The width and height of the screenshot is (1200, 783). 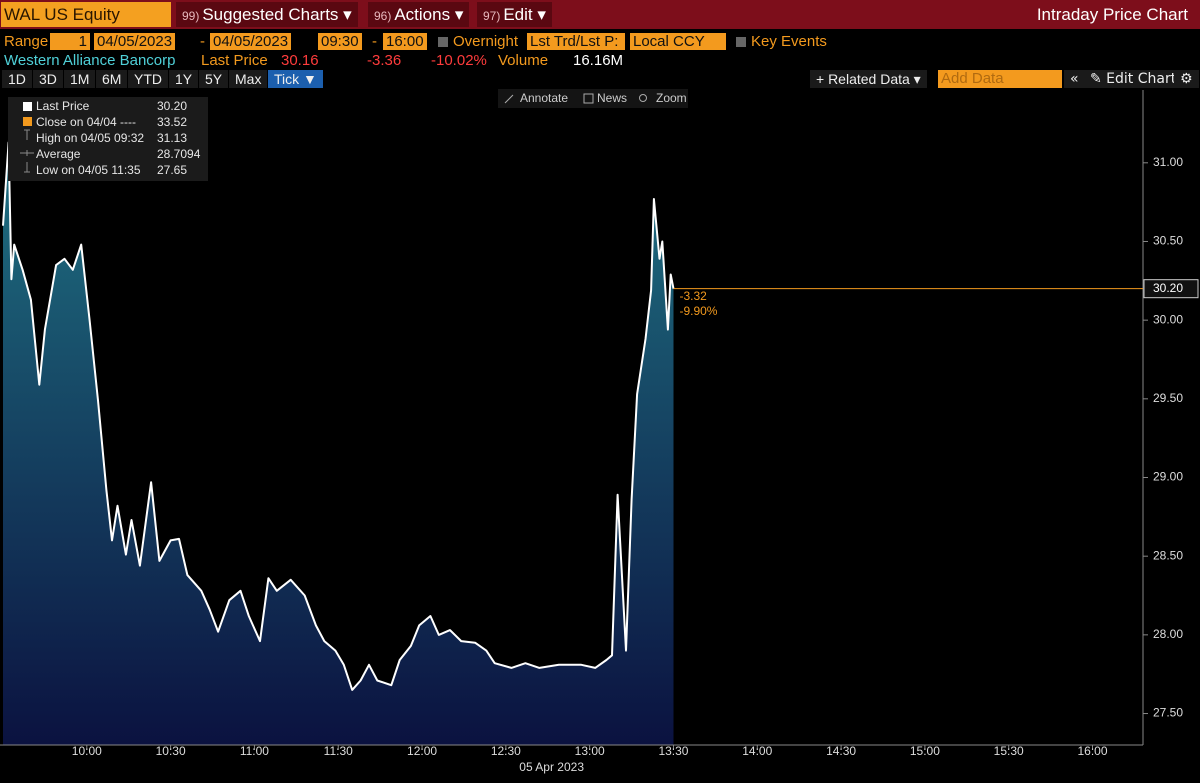 What do you see at coordinates (925, 751) in the screenshot?
I see `x-tick-label: 15:00` at bounding box center [925, 751].